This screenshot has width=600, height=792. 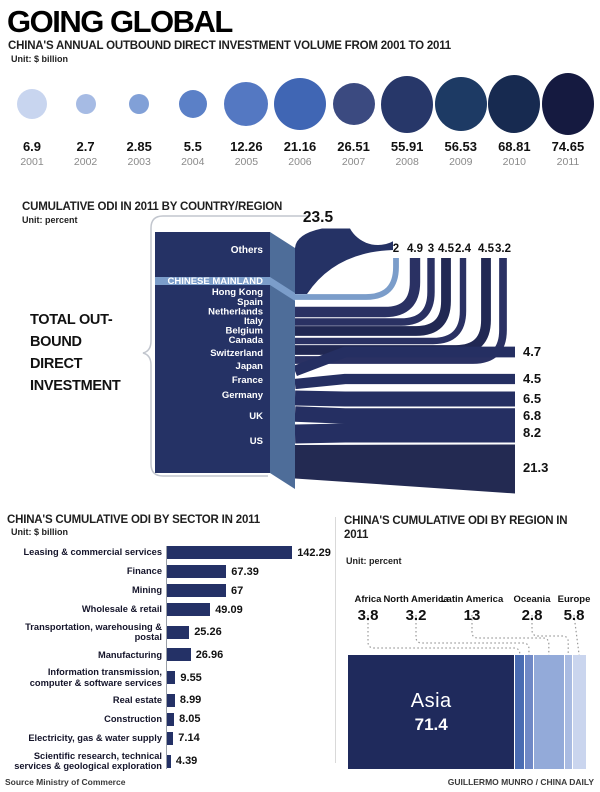 I want to click on flow-value-chinese-mainland: 2, so click(x=396, y=249).